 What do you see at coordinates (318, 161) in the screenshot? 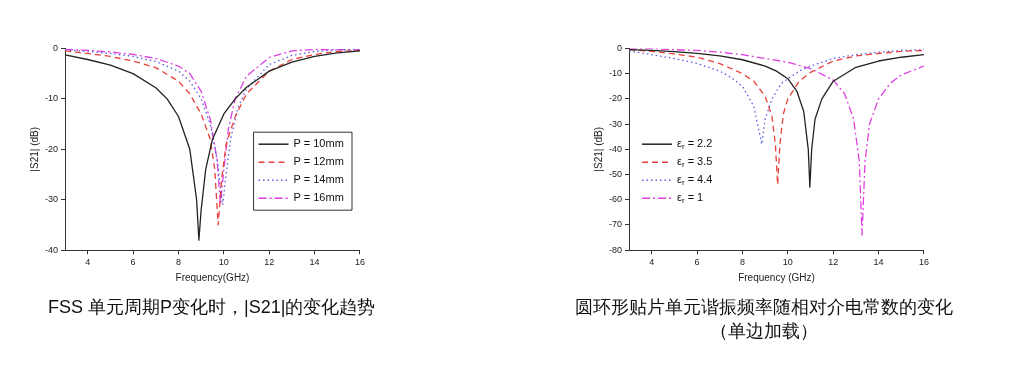
I see `legend-label: P = 12mm` at bounding box center [318, 161].